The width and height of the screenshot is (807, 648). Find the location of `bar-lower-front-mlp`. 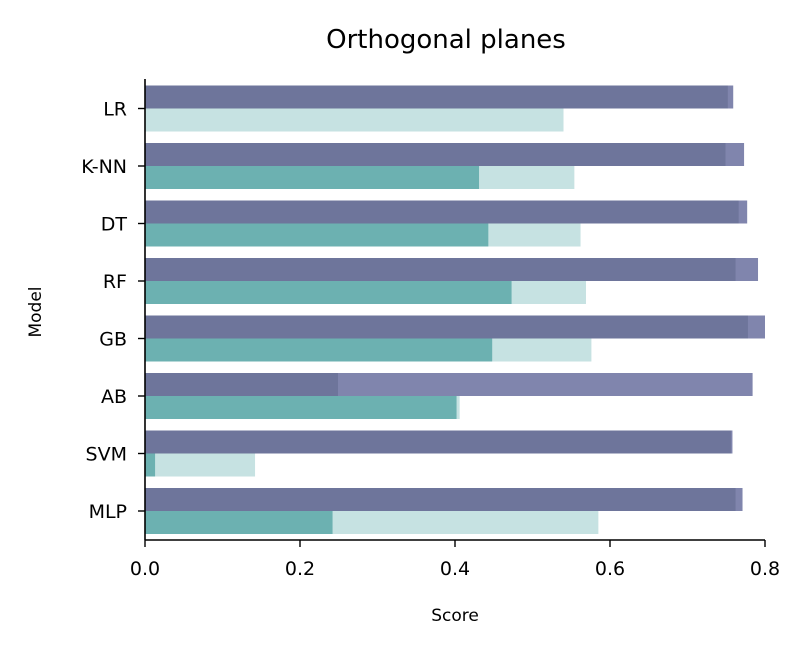

bar-lower-front-mlp is located at coordinates (239, 522).